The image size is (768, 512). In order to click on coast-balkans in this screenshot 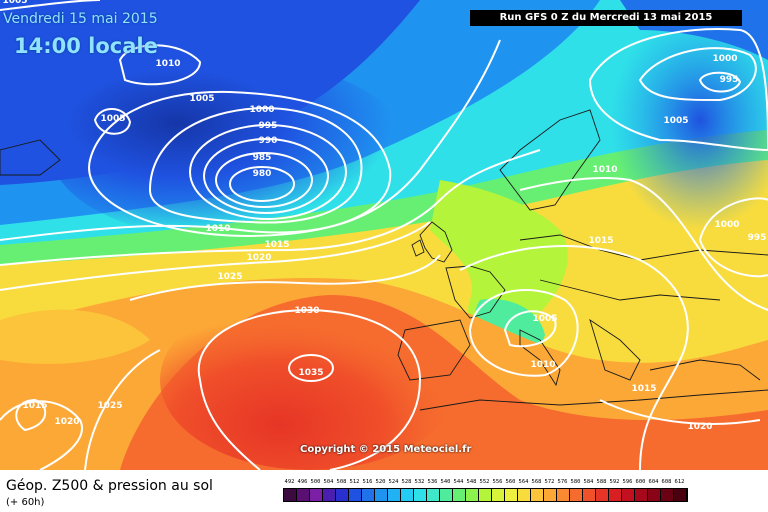, I will do `click(615, 349)`.